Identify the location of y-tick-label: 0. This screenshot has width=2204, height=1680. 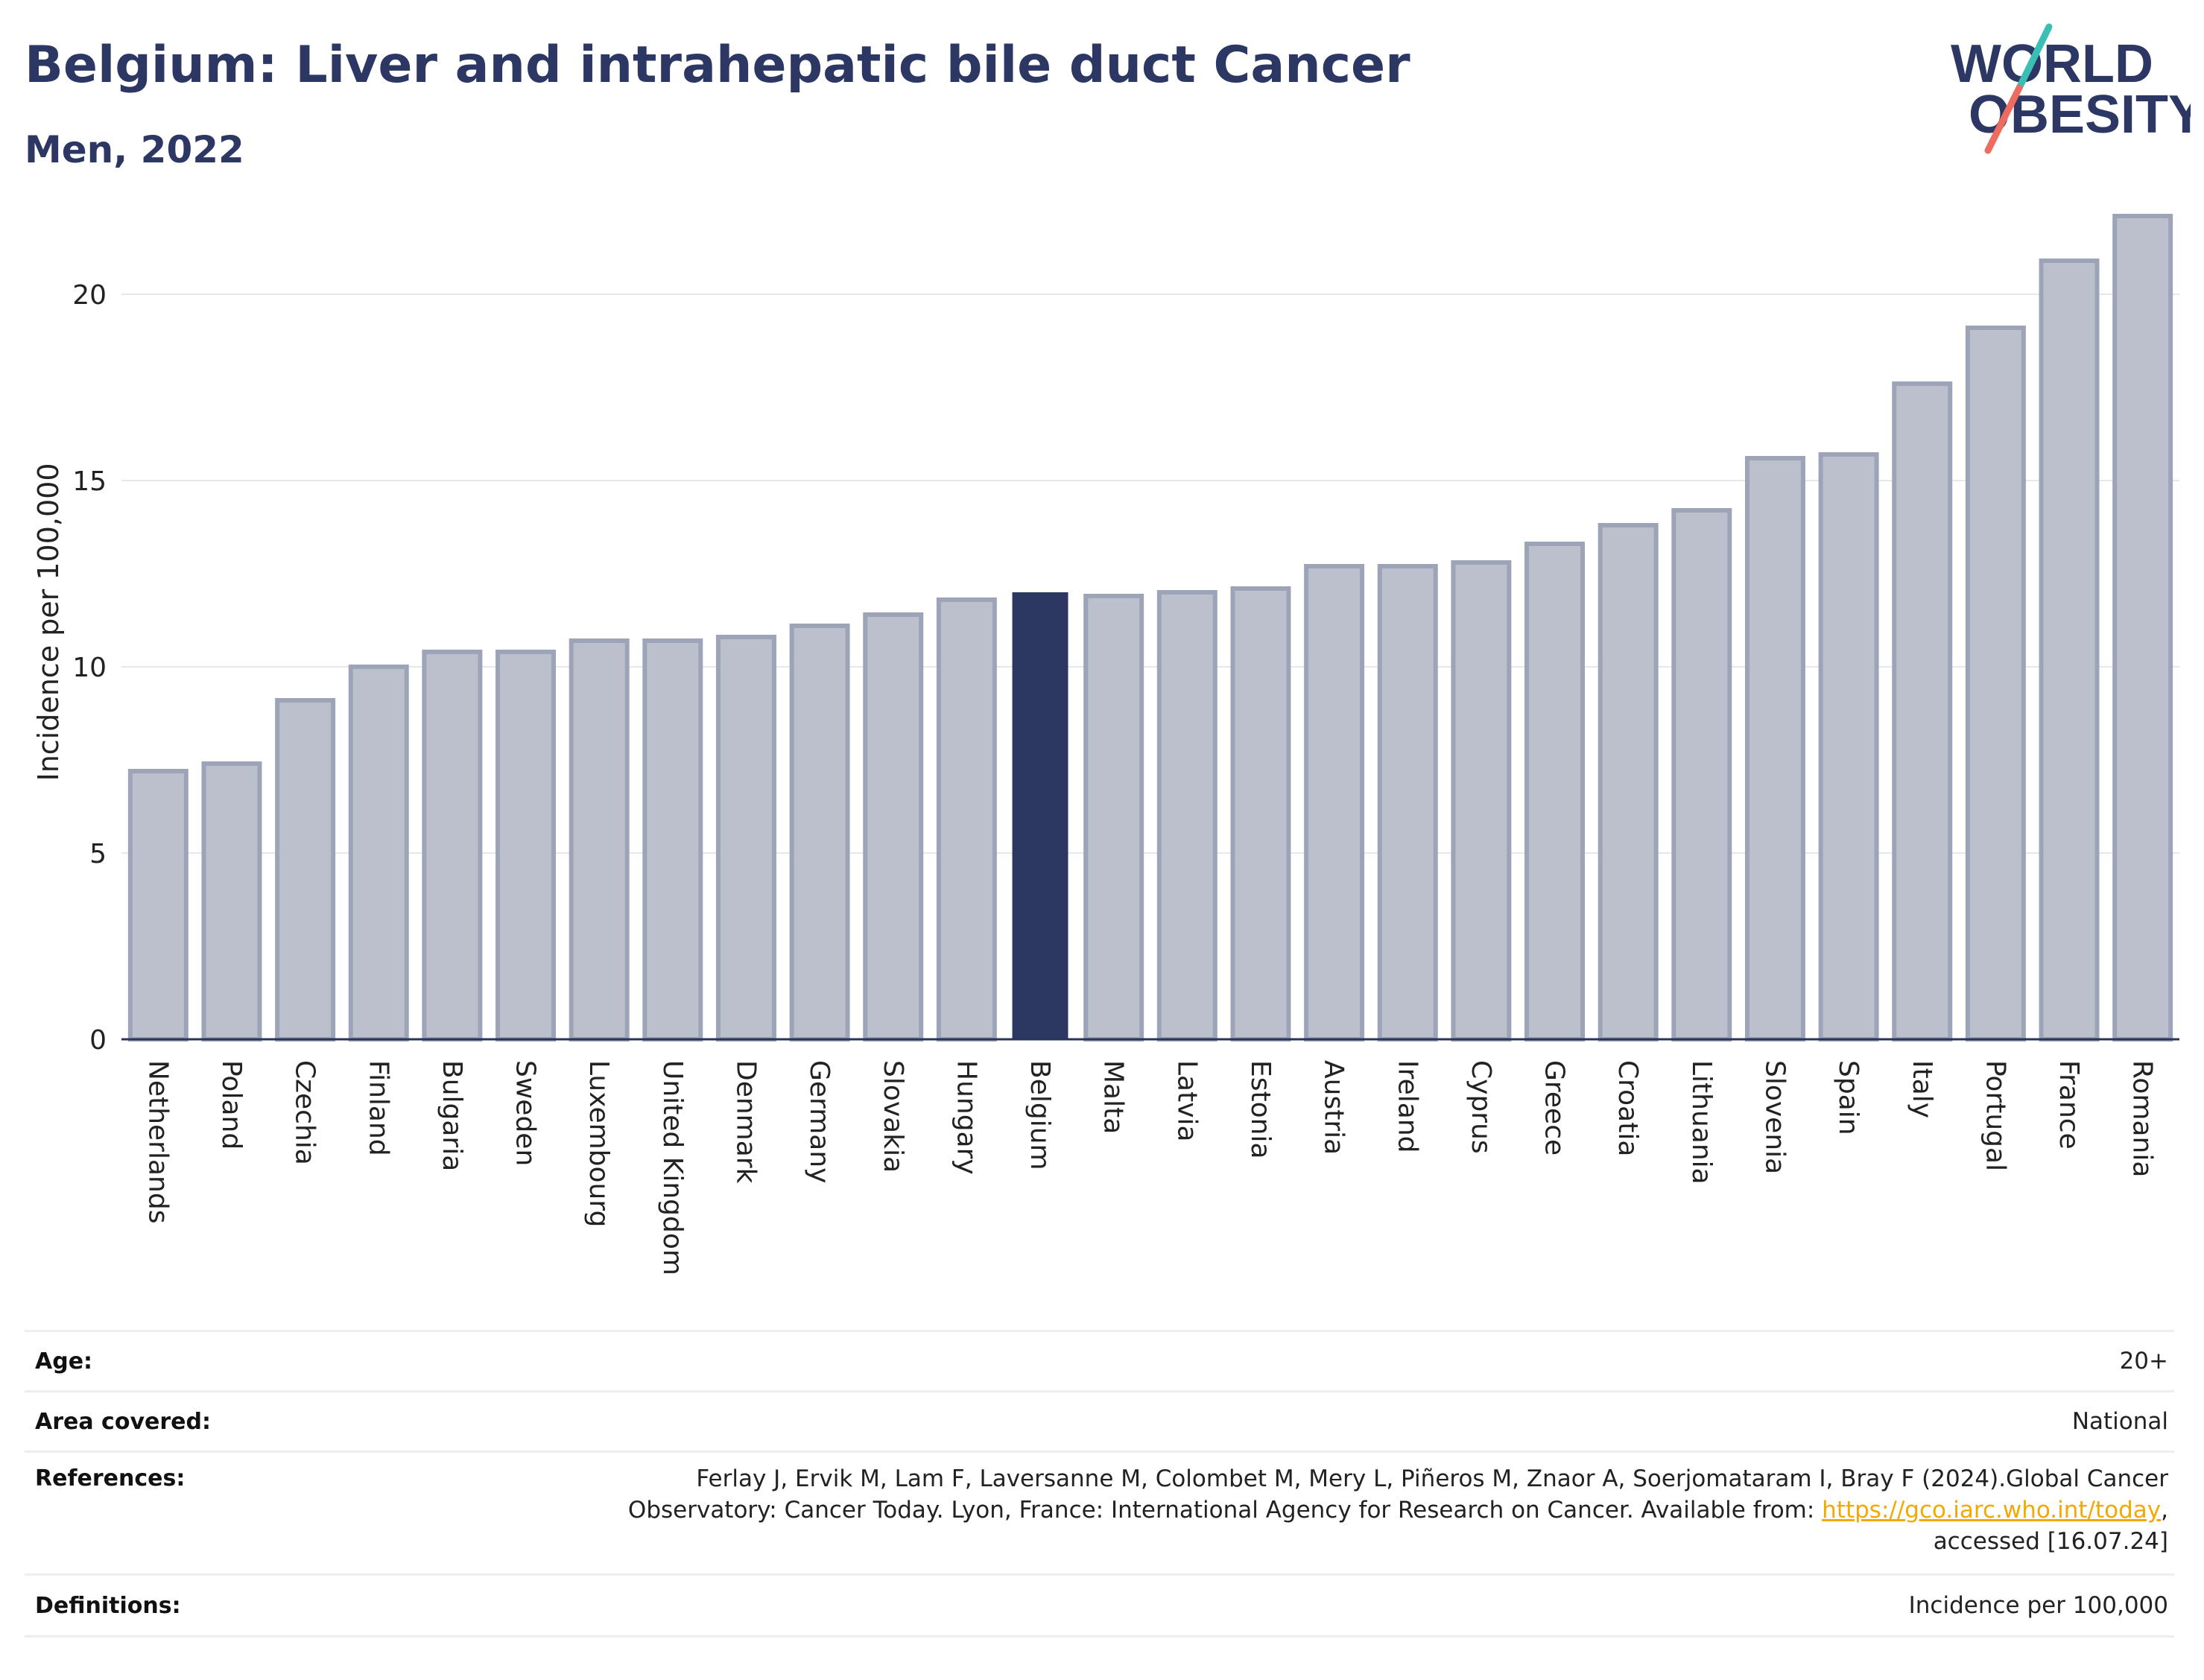
(98, 1040).